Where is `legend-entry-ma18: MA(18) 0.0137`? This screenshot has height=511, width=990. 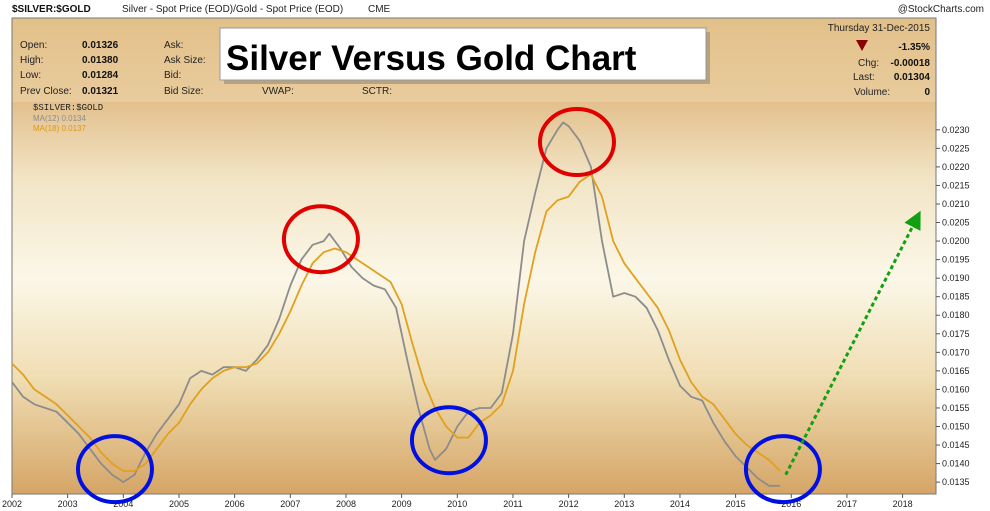
legend-entry-ma18: MA(18) 0.0137 is located at coordinates (59, 128).